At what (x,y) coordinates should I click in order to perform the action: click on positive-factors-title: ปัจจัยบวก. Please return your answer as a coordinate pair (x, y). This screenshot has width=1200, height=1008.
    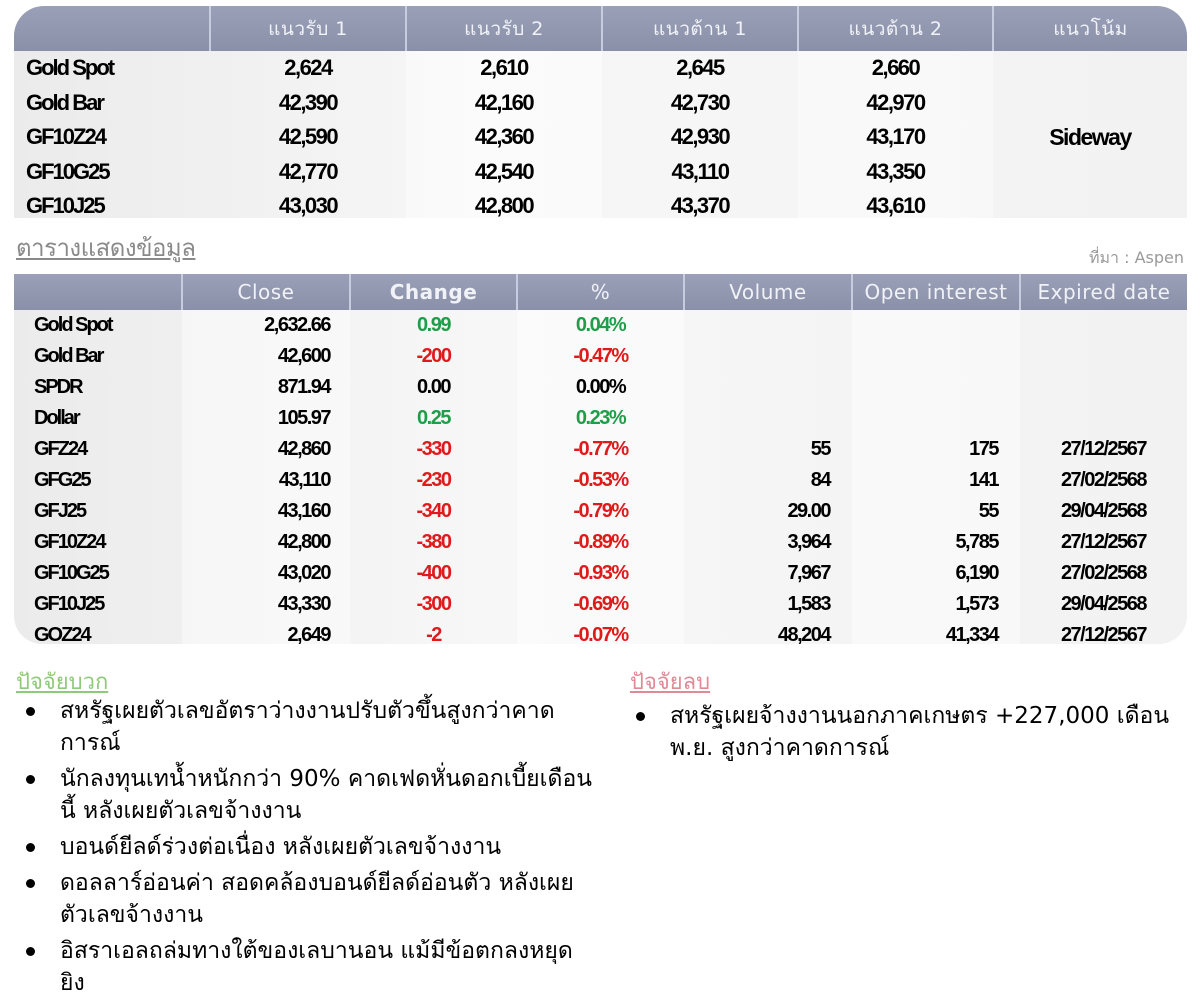
    Looking at the image, I should click on (62, 682).